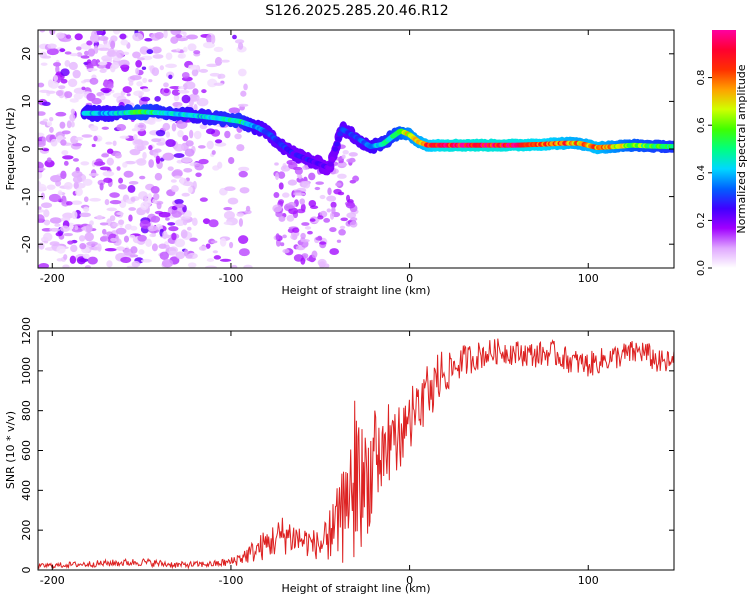 This screenshot has width=750, height=600. Describe the element at coordinates (701, 173) in the screenshot. I see `colorbar-tick-label: 0.4` at that location.